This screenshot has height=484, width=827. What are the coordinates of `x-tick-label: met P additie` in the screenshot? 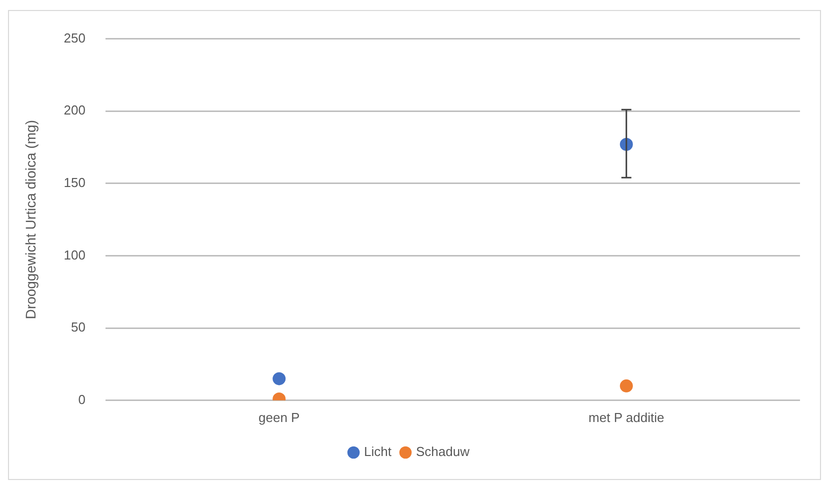 It's located at (626, 417).